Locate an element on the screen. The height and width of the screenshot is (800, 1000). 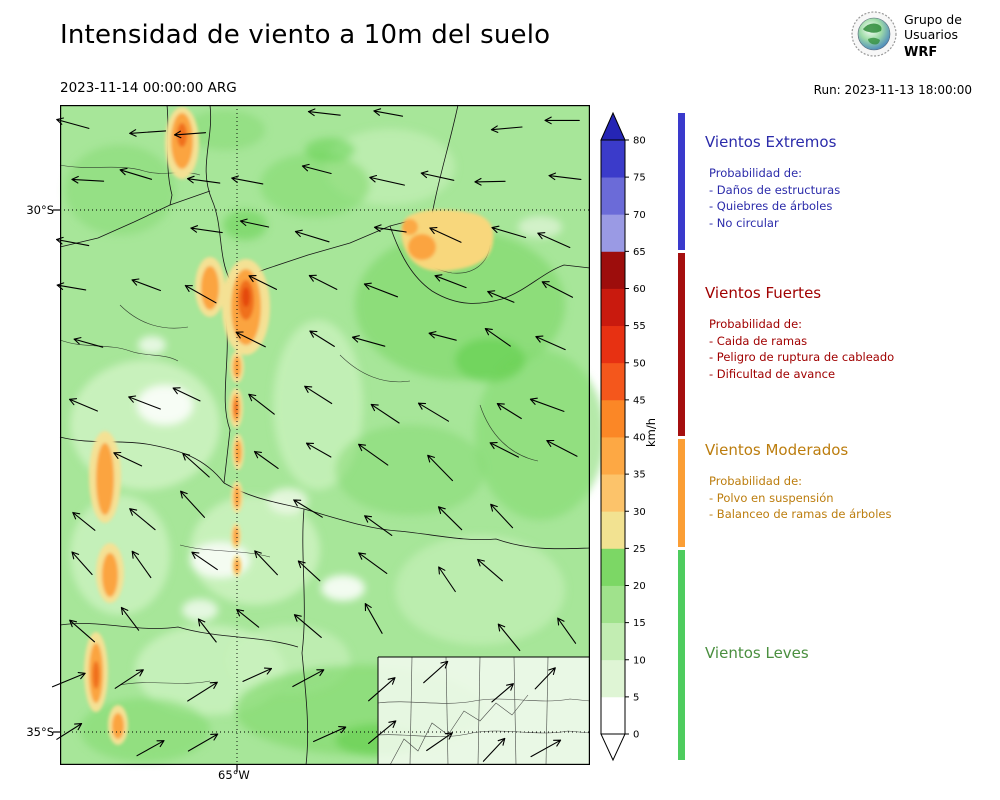
logo-wrf: WRF is located at coordinates (921, 52).